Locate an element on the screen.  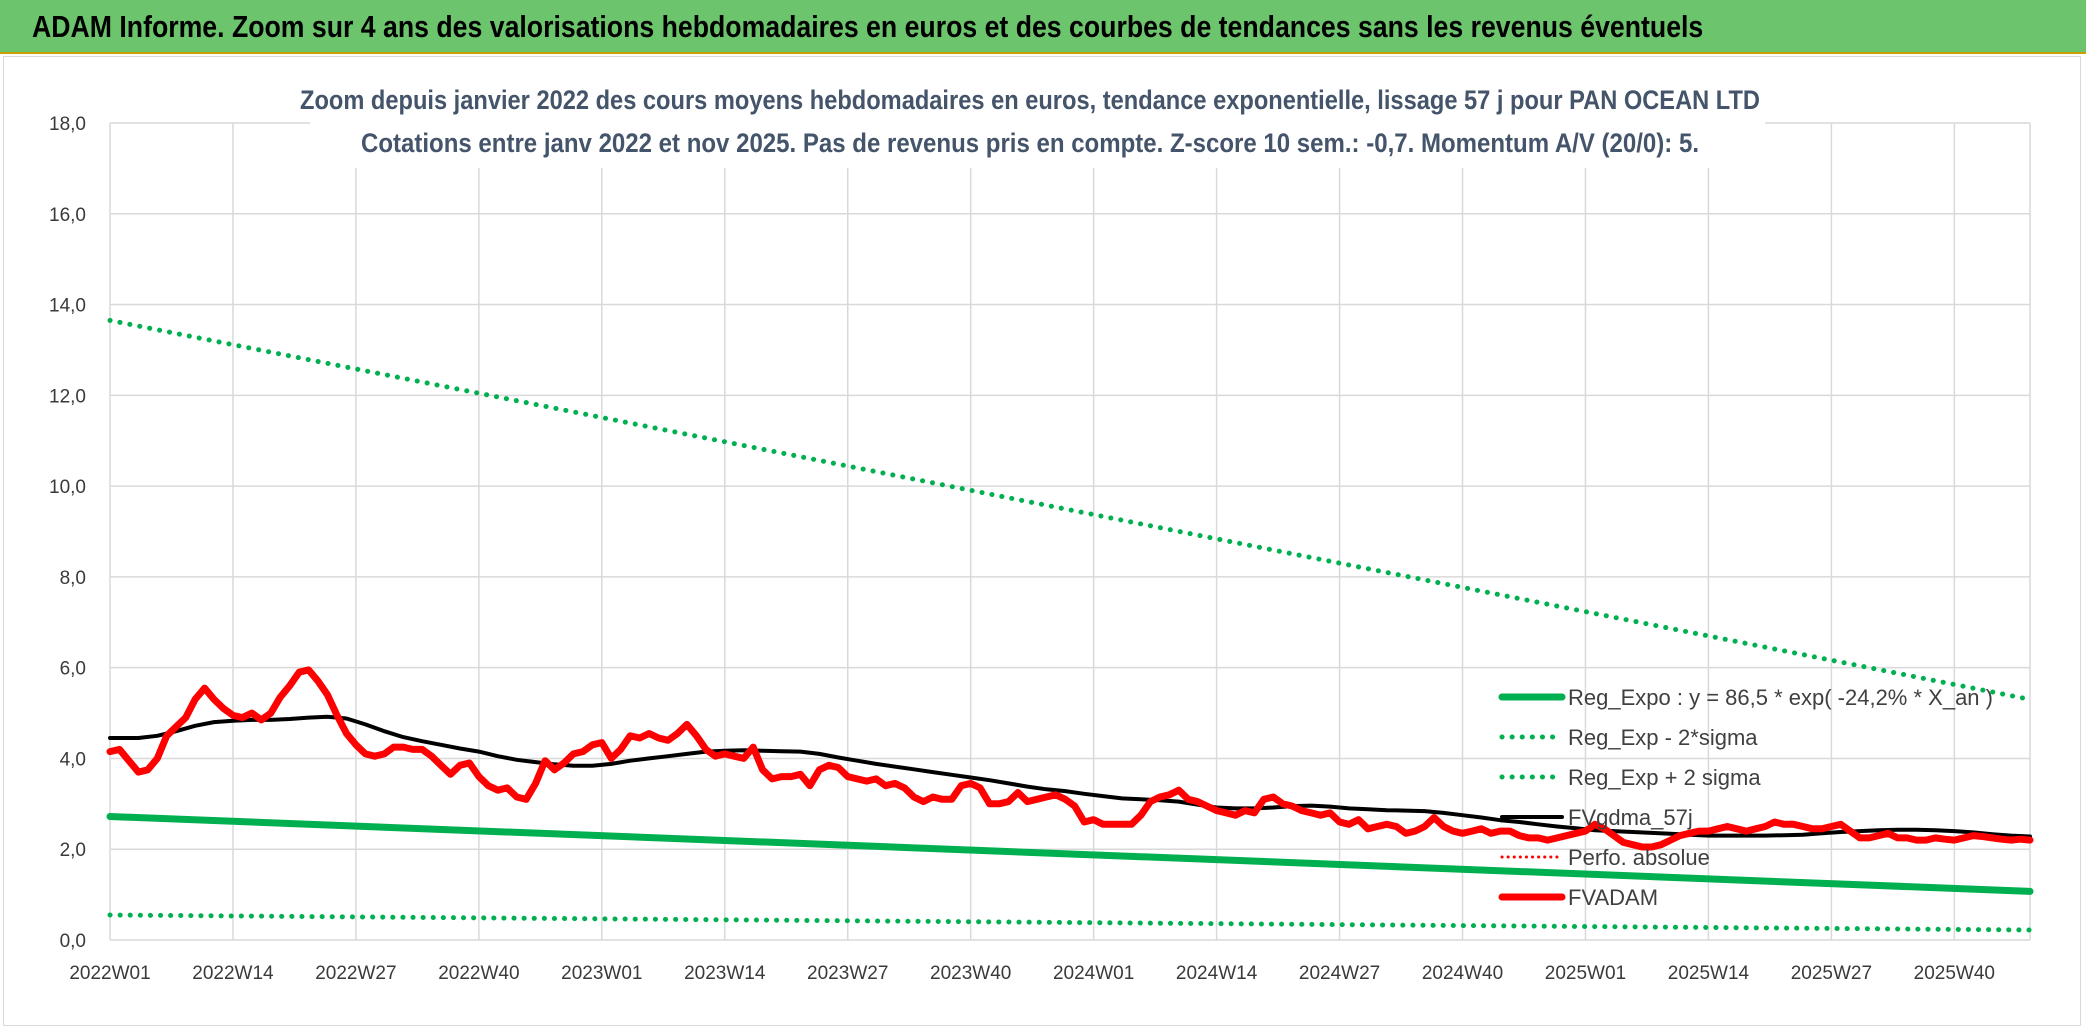
y-tick-label: 12,0 is located at coordinates (67, 396).